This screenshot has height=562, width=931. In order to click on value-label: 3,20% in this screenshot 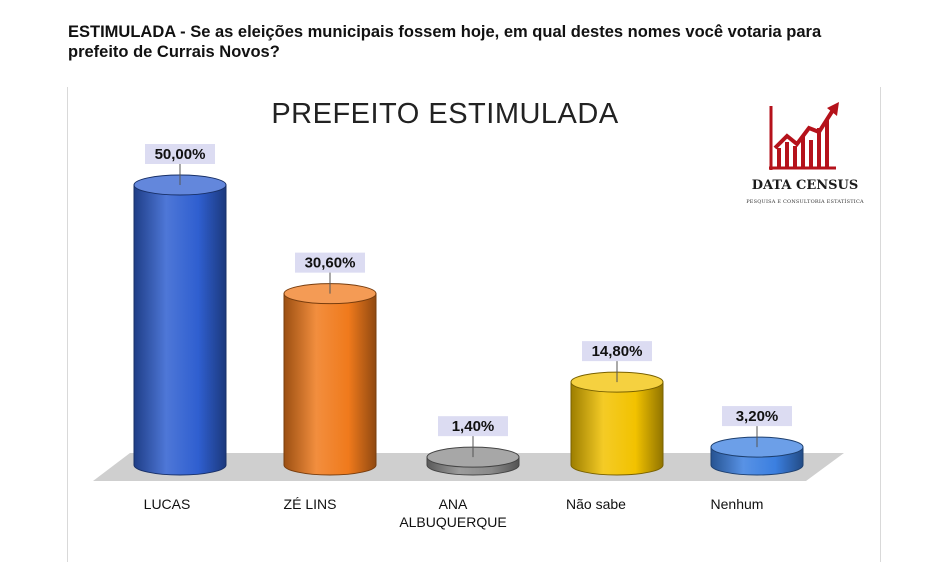, I will do `click(757, 416)`.